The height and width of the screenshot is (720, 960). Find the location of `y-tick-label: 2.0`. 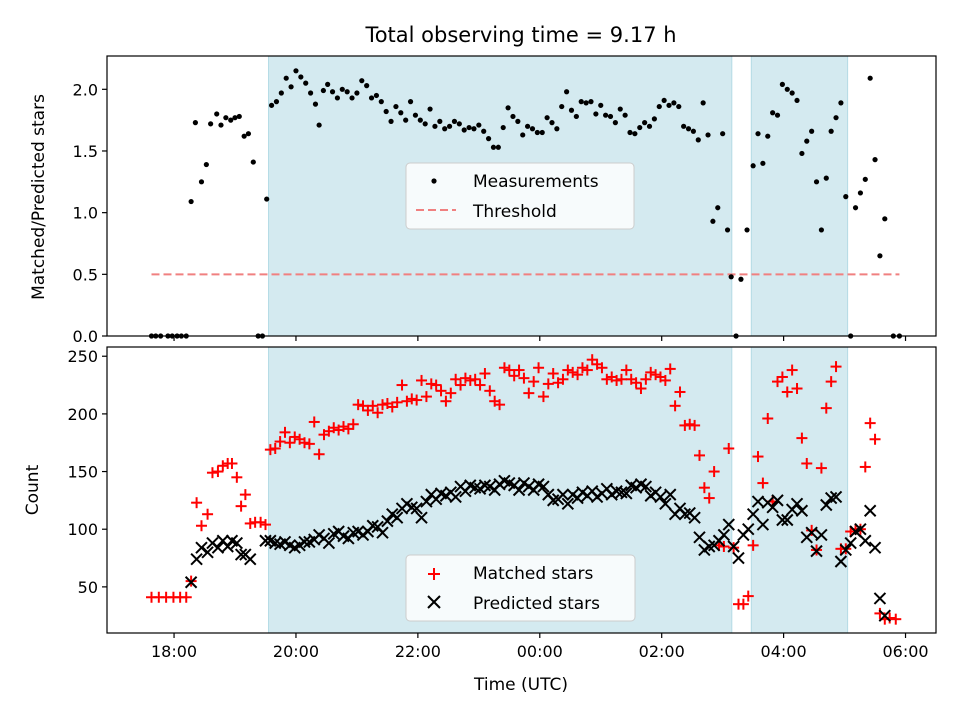

y-tick-label: 2.0 is located at coordinates (85, 89).